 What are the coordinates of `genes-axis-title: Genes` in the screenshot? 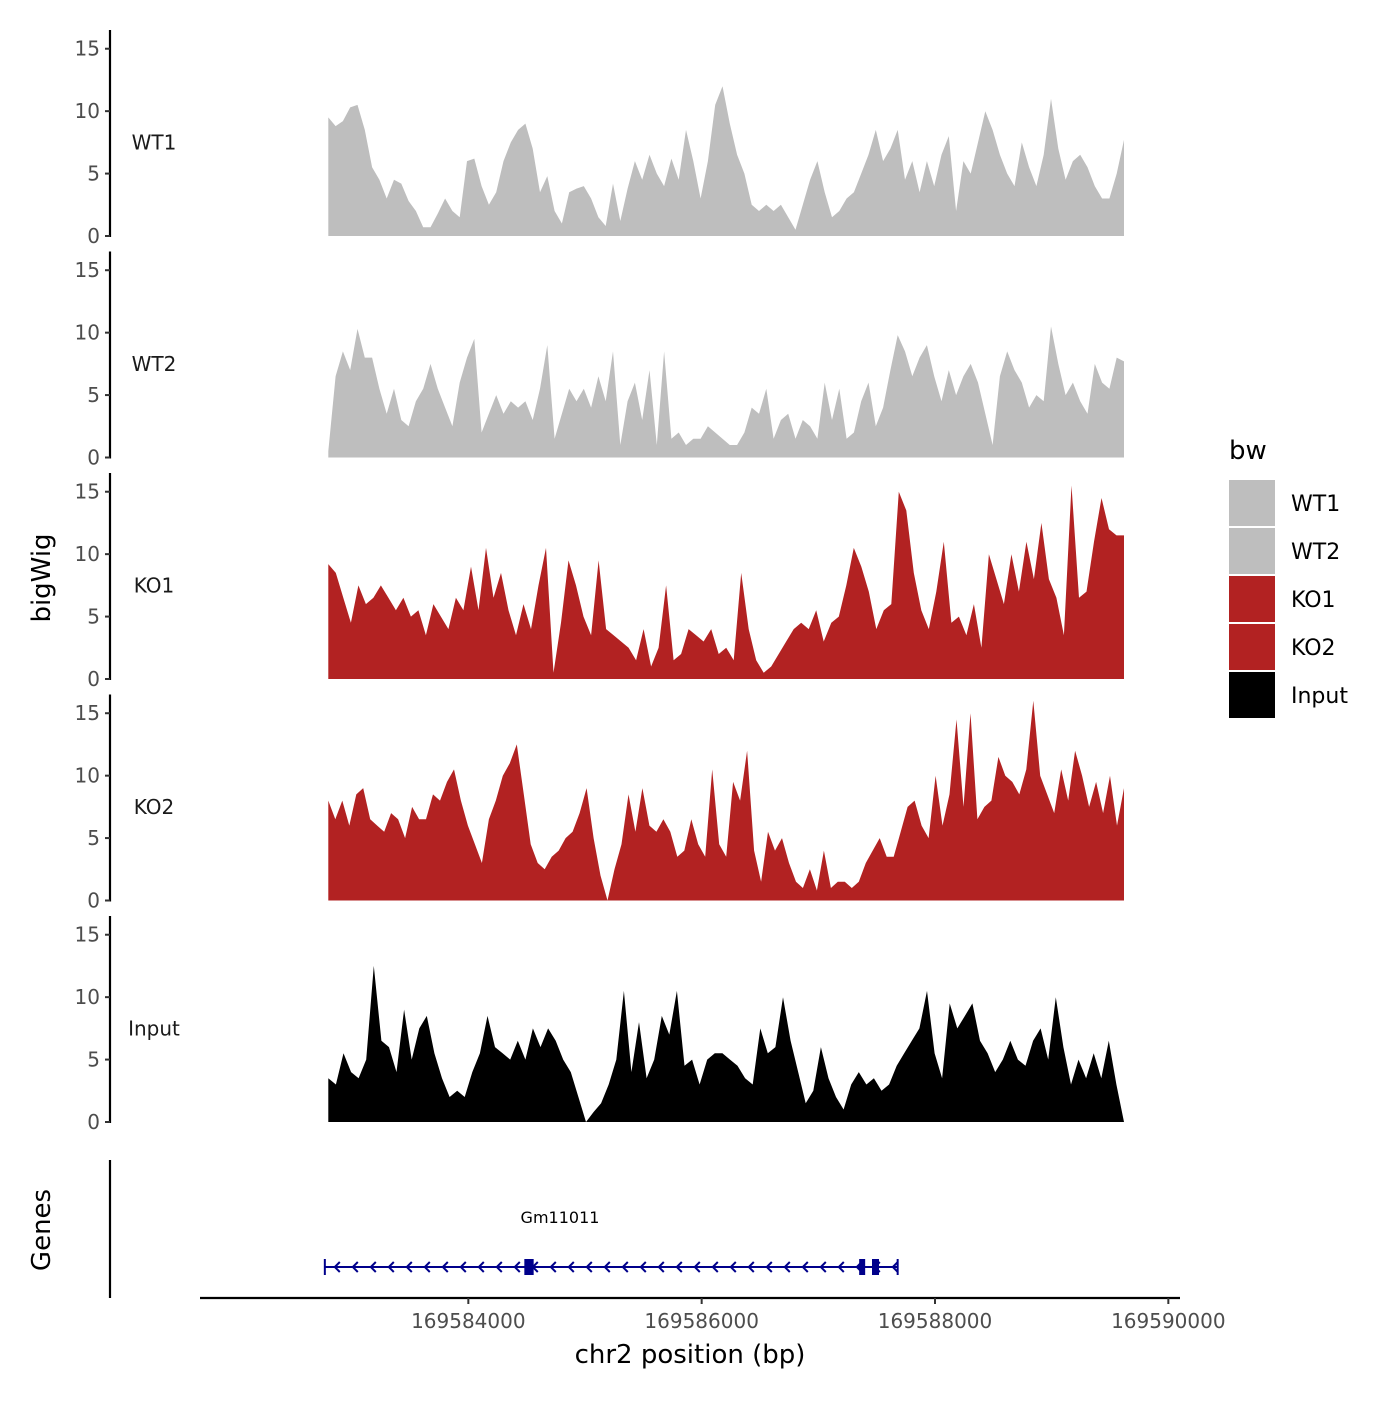 It's located at (42, 1230).